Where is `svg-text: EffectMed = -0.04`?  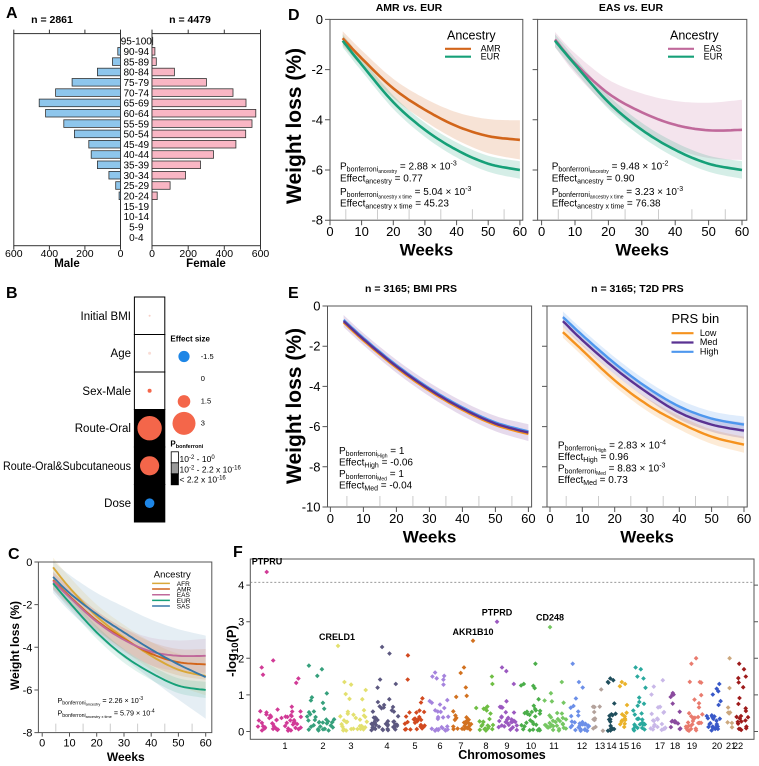
svg-text: EffectMed = -0.04 is located at coordinates (376, 487).